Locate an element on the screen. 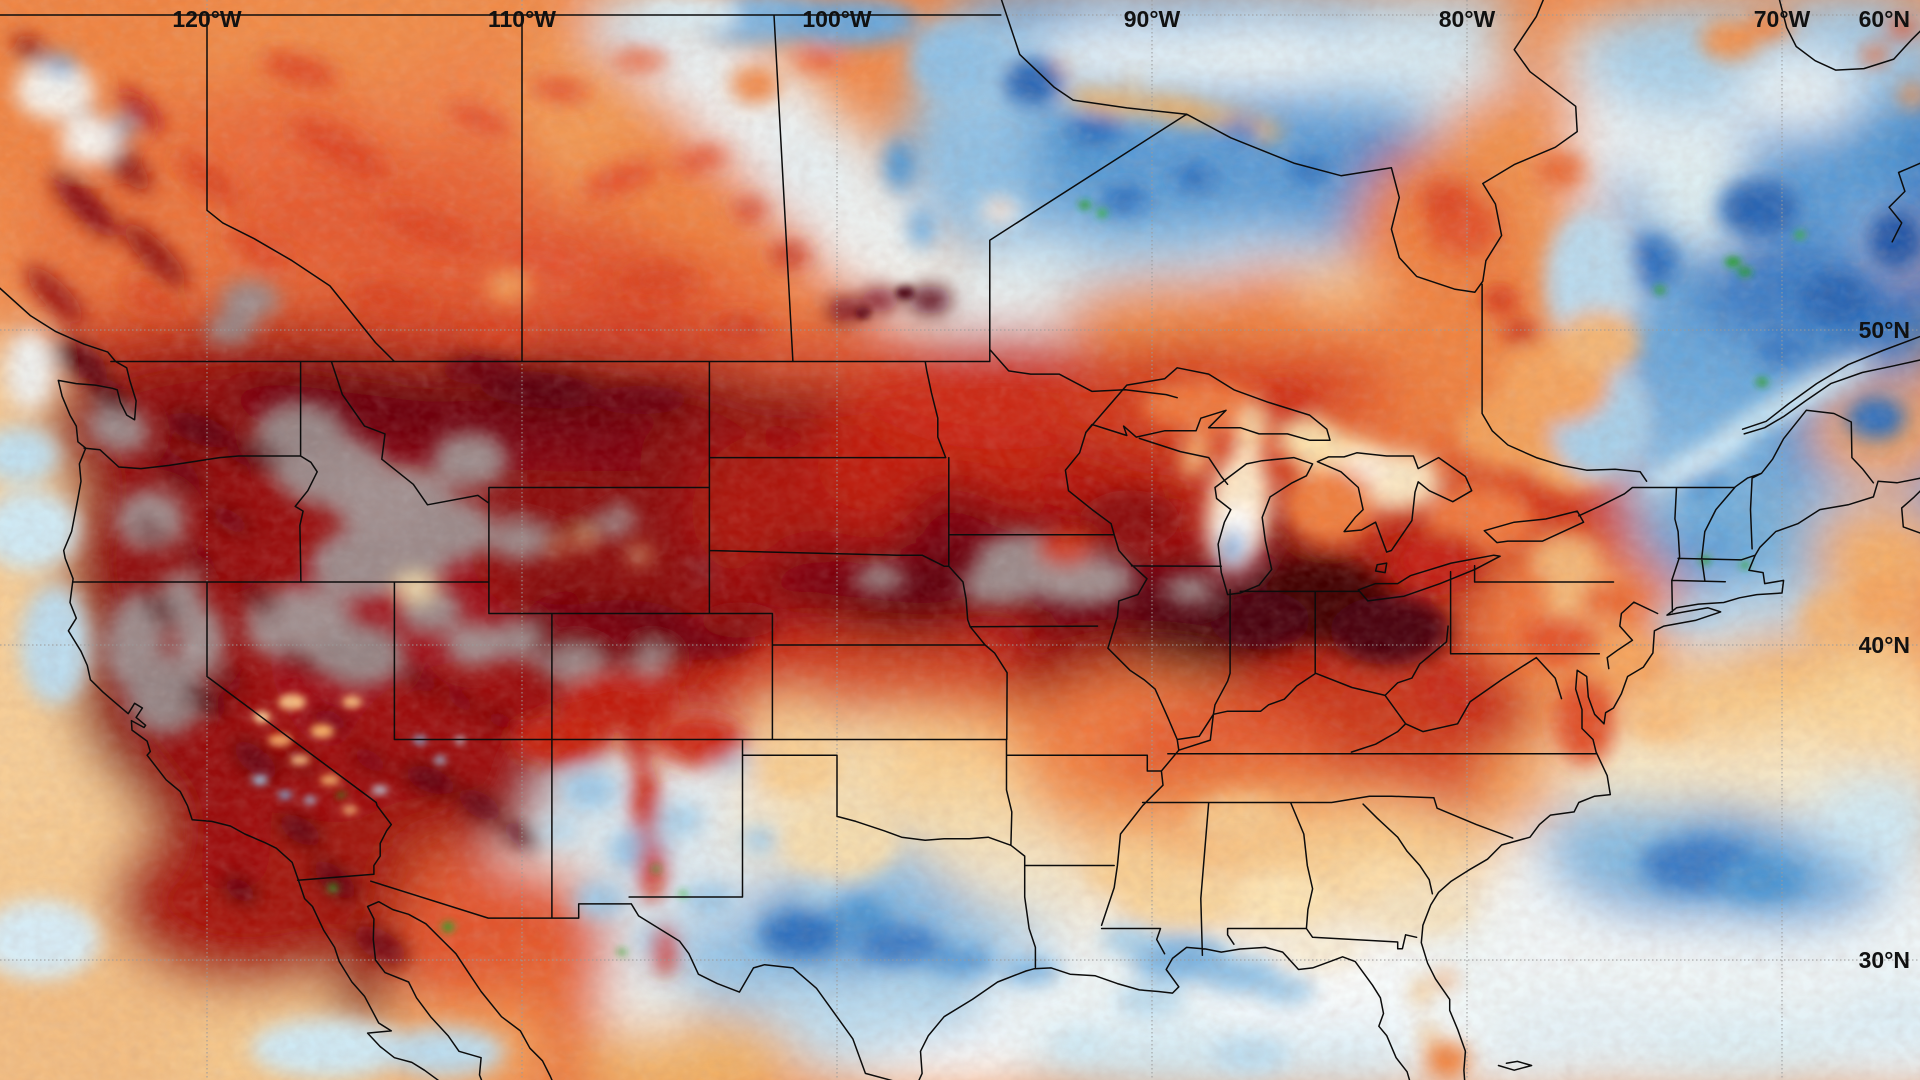 This screenshot has height=1080, width=1920. svg-text: 50°N is located at coordinates (1884, 330).